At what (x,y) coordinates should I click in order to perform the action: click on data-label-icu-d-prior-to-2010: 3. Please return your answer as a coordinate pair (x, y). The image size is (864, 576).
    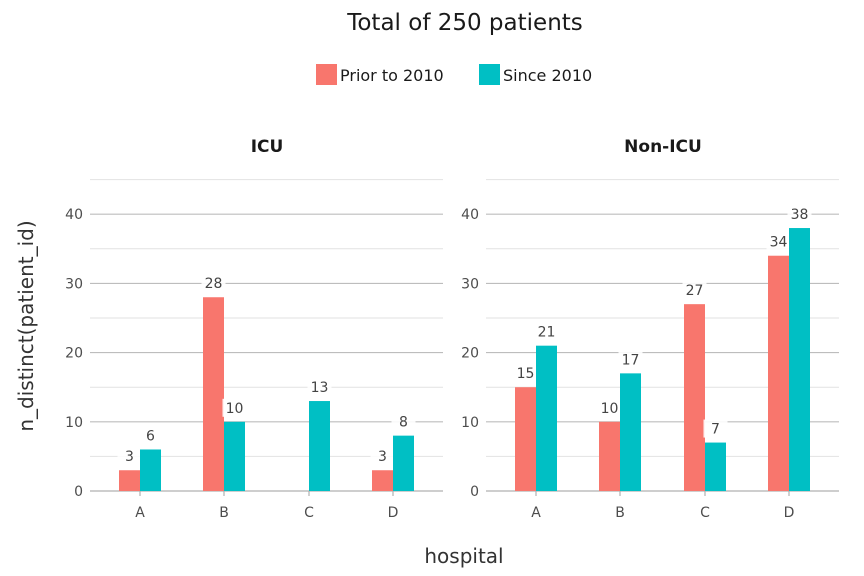
    Looking at the image, I should click on (382, 457).